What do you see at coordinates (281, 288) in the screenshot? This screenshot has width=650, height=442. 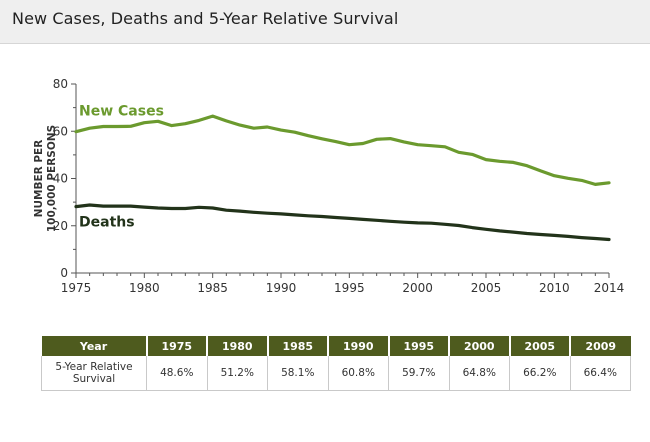 I see `x-tick-label-1990: 1990` at bounding box center [281, 288].